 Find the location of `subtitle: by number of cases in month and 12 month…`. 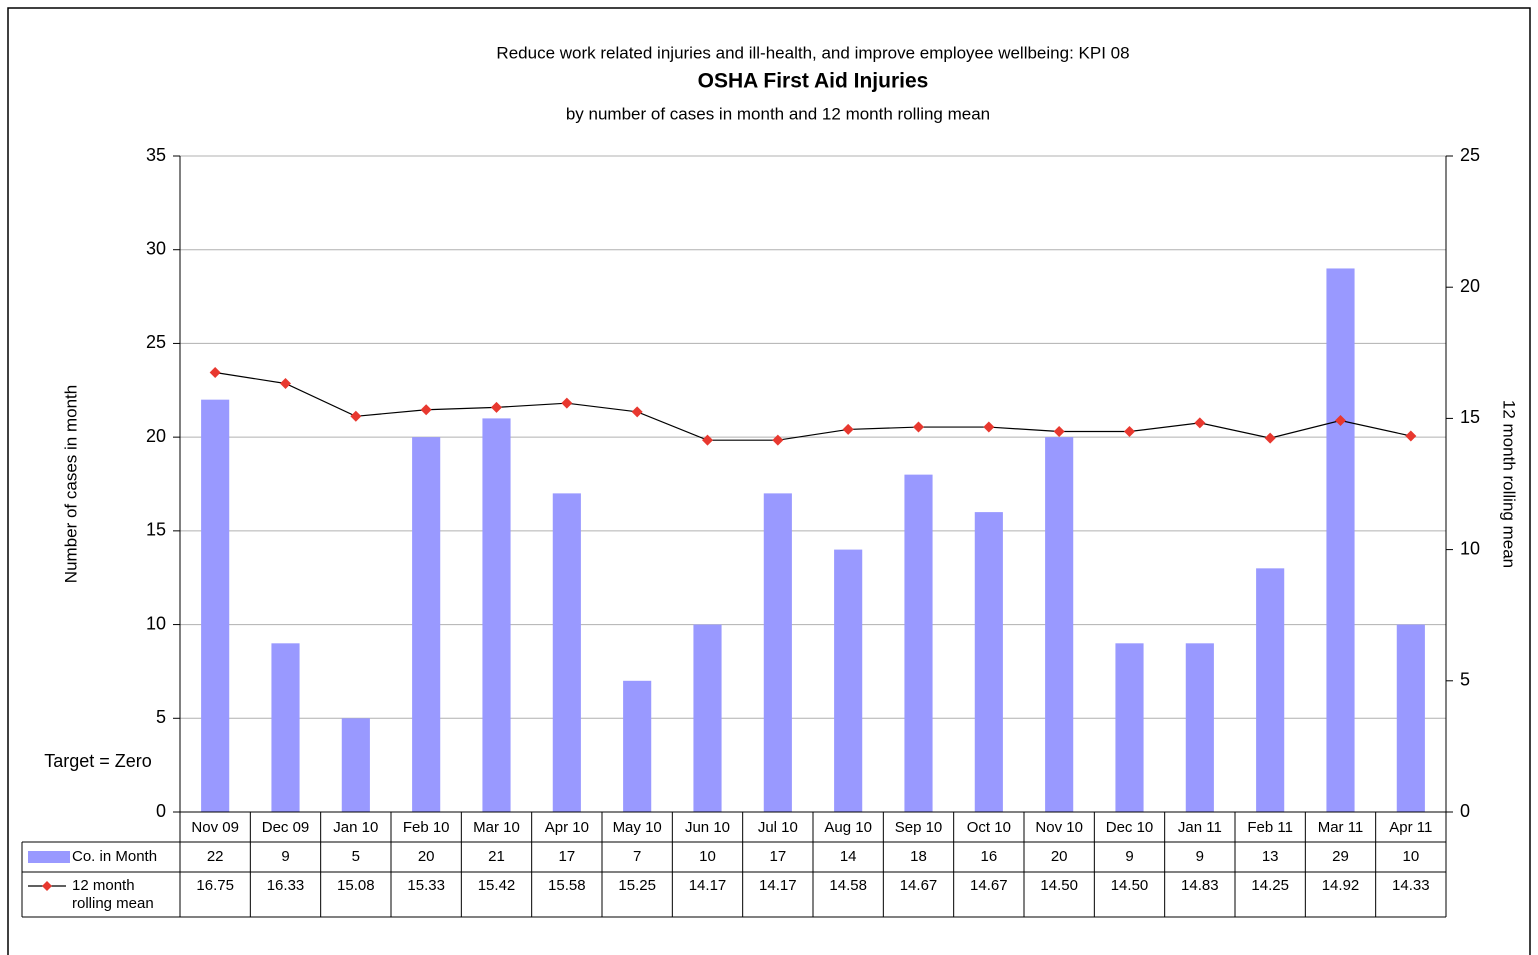

subtitle: by number of cases in month and 12 month… is located at coordinates (778, 113).